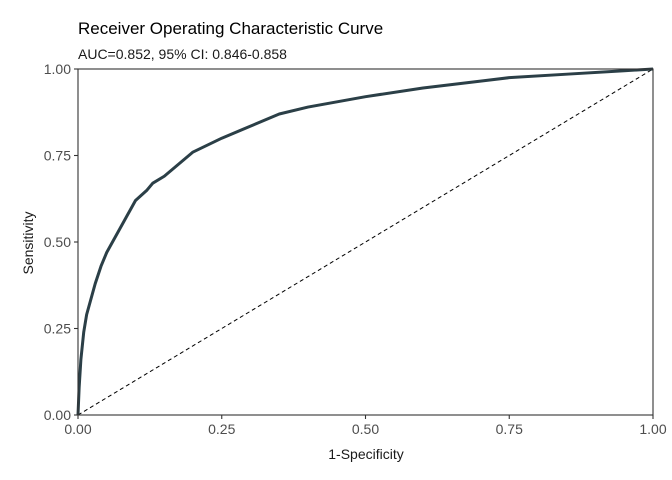 This screenshot has height=480, width=672. What do you see at coordinates (57, 329) in the screenshot?
I see `y-tick-label: 0.25` at bounding box center [57, 329].